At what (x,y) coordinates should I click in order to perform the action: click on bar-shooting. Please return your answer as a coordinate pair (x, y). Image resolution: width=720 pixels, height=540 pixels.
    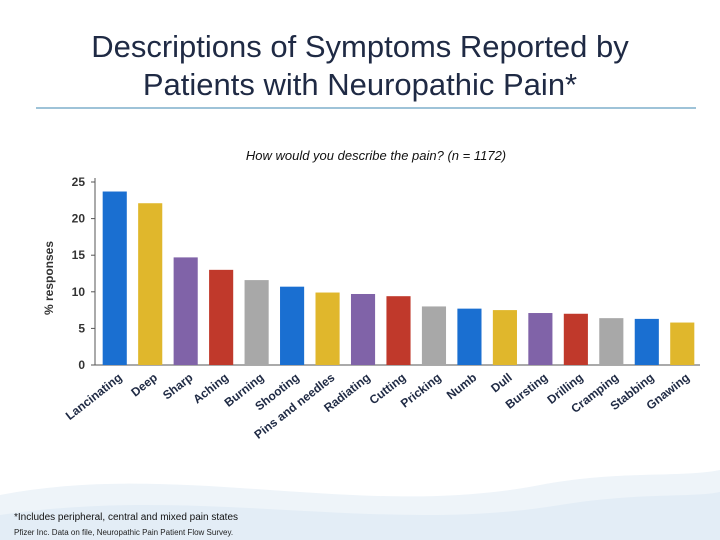
    Looking at the image, I should click on (292, 325).